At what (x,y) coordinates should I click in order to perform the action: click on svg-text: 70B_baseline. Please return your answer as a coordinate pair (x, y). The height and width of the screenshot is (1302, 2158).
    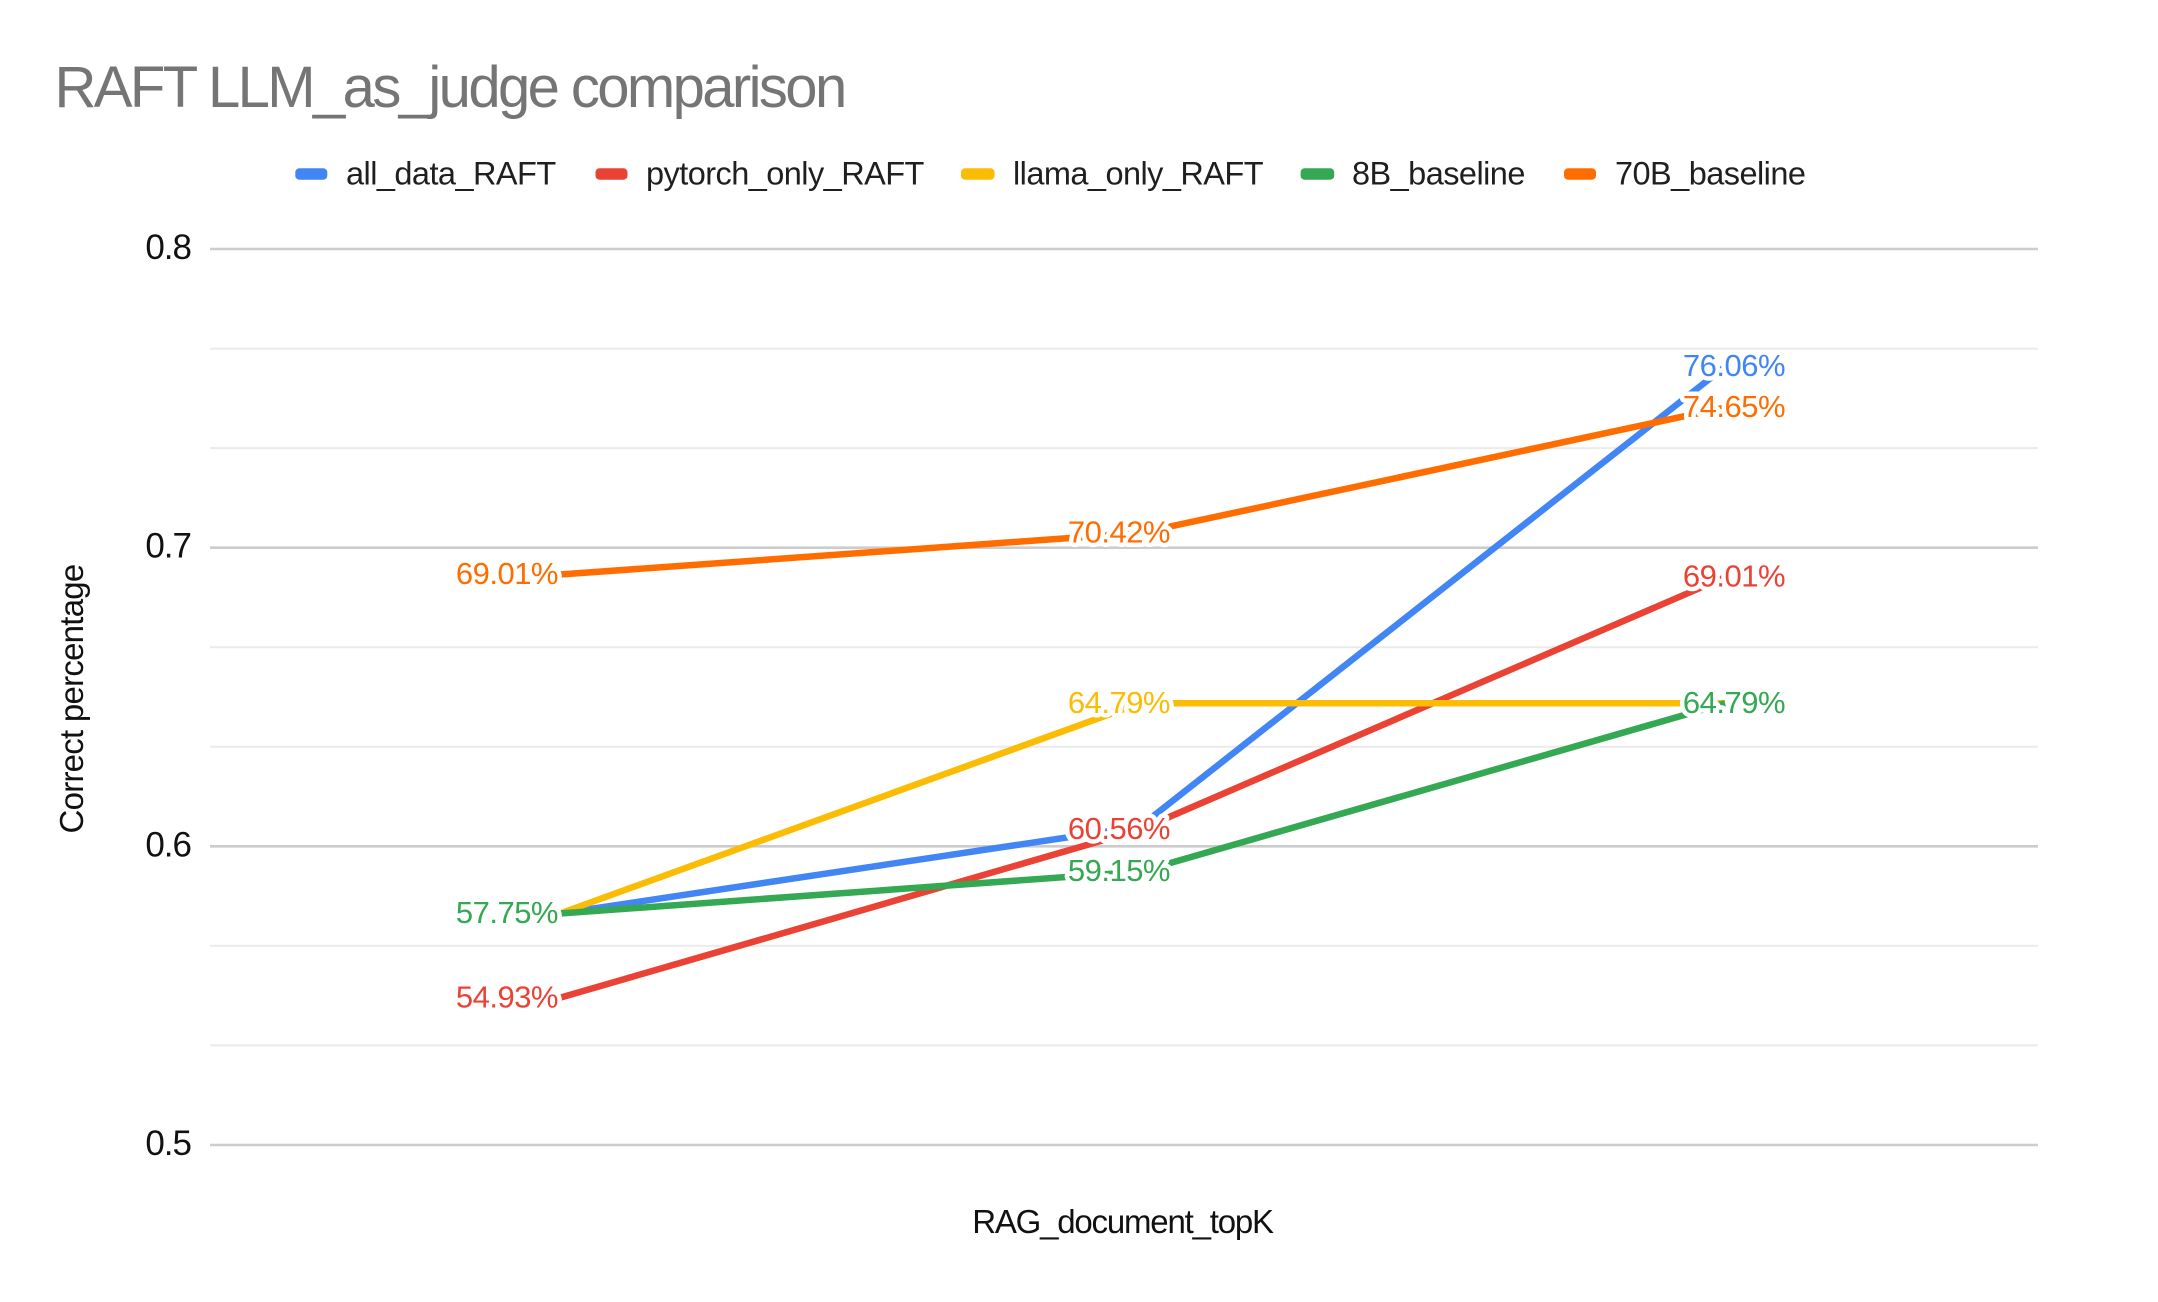
    Looking at the image, I should click on (1710, 174).